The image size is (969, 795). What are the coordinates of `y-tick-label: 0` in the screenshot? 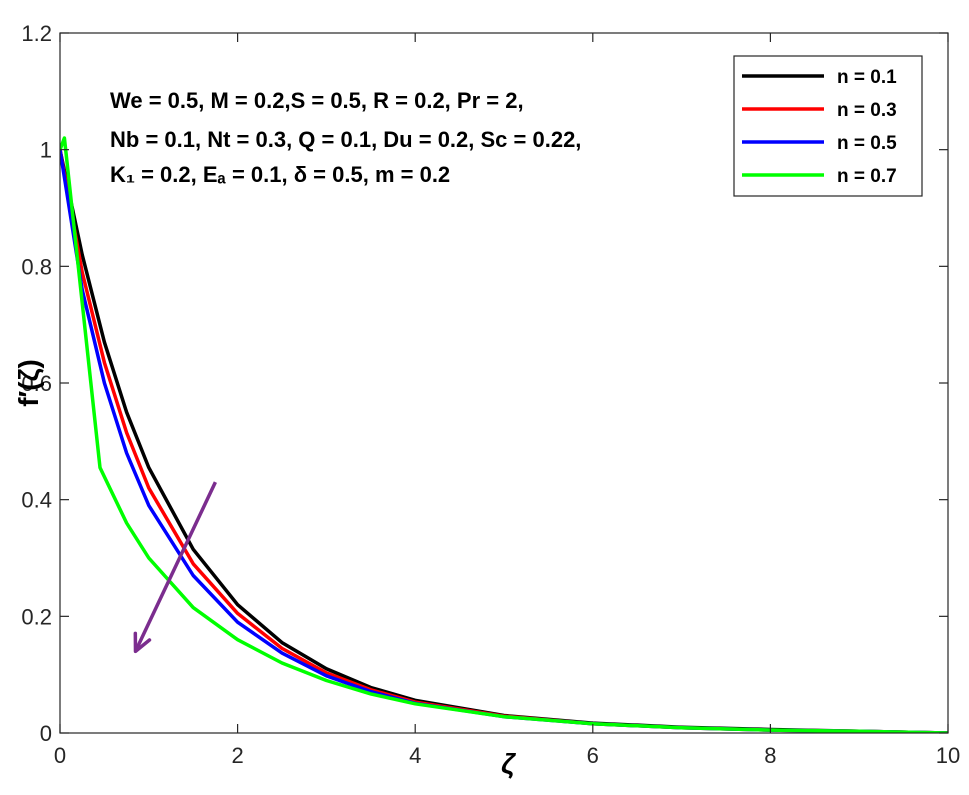 It's located at (46, 733).